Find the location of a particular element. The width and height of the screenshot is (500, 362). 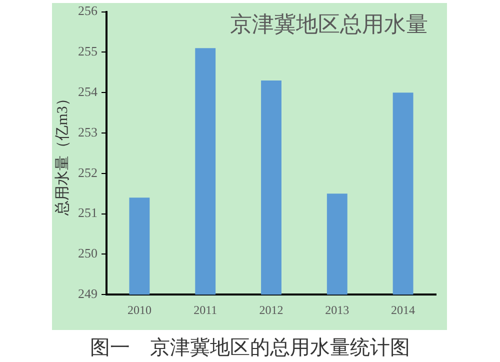

x-tick-label: 2010 is located at coordinates (139, 309).